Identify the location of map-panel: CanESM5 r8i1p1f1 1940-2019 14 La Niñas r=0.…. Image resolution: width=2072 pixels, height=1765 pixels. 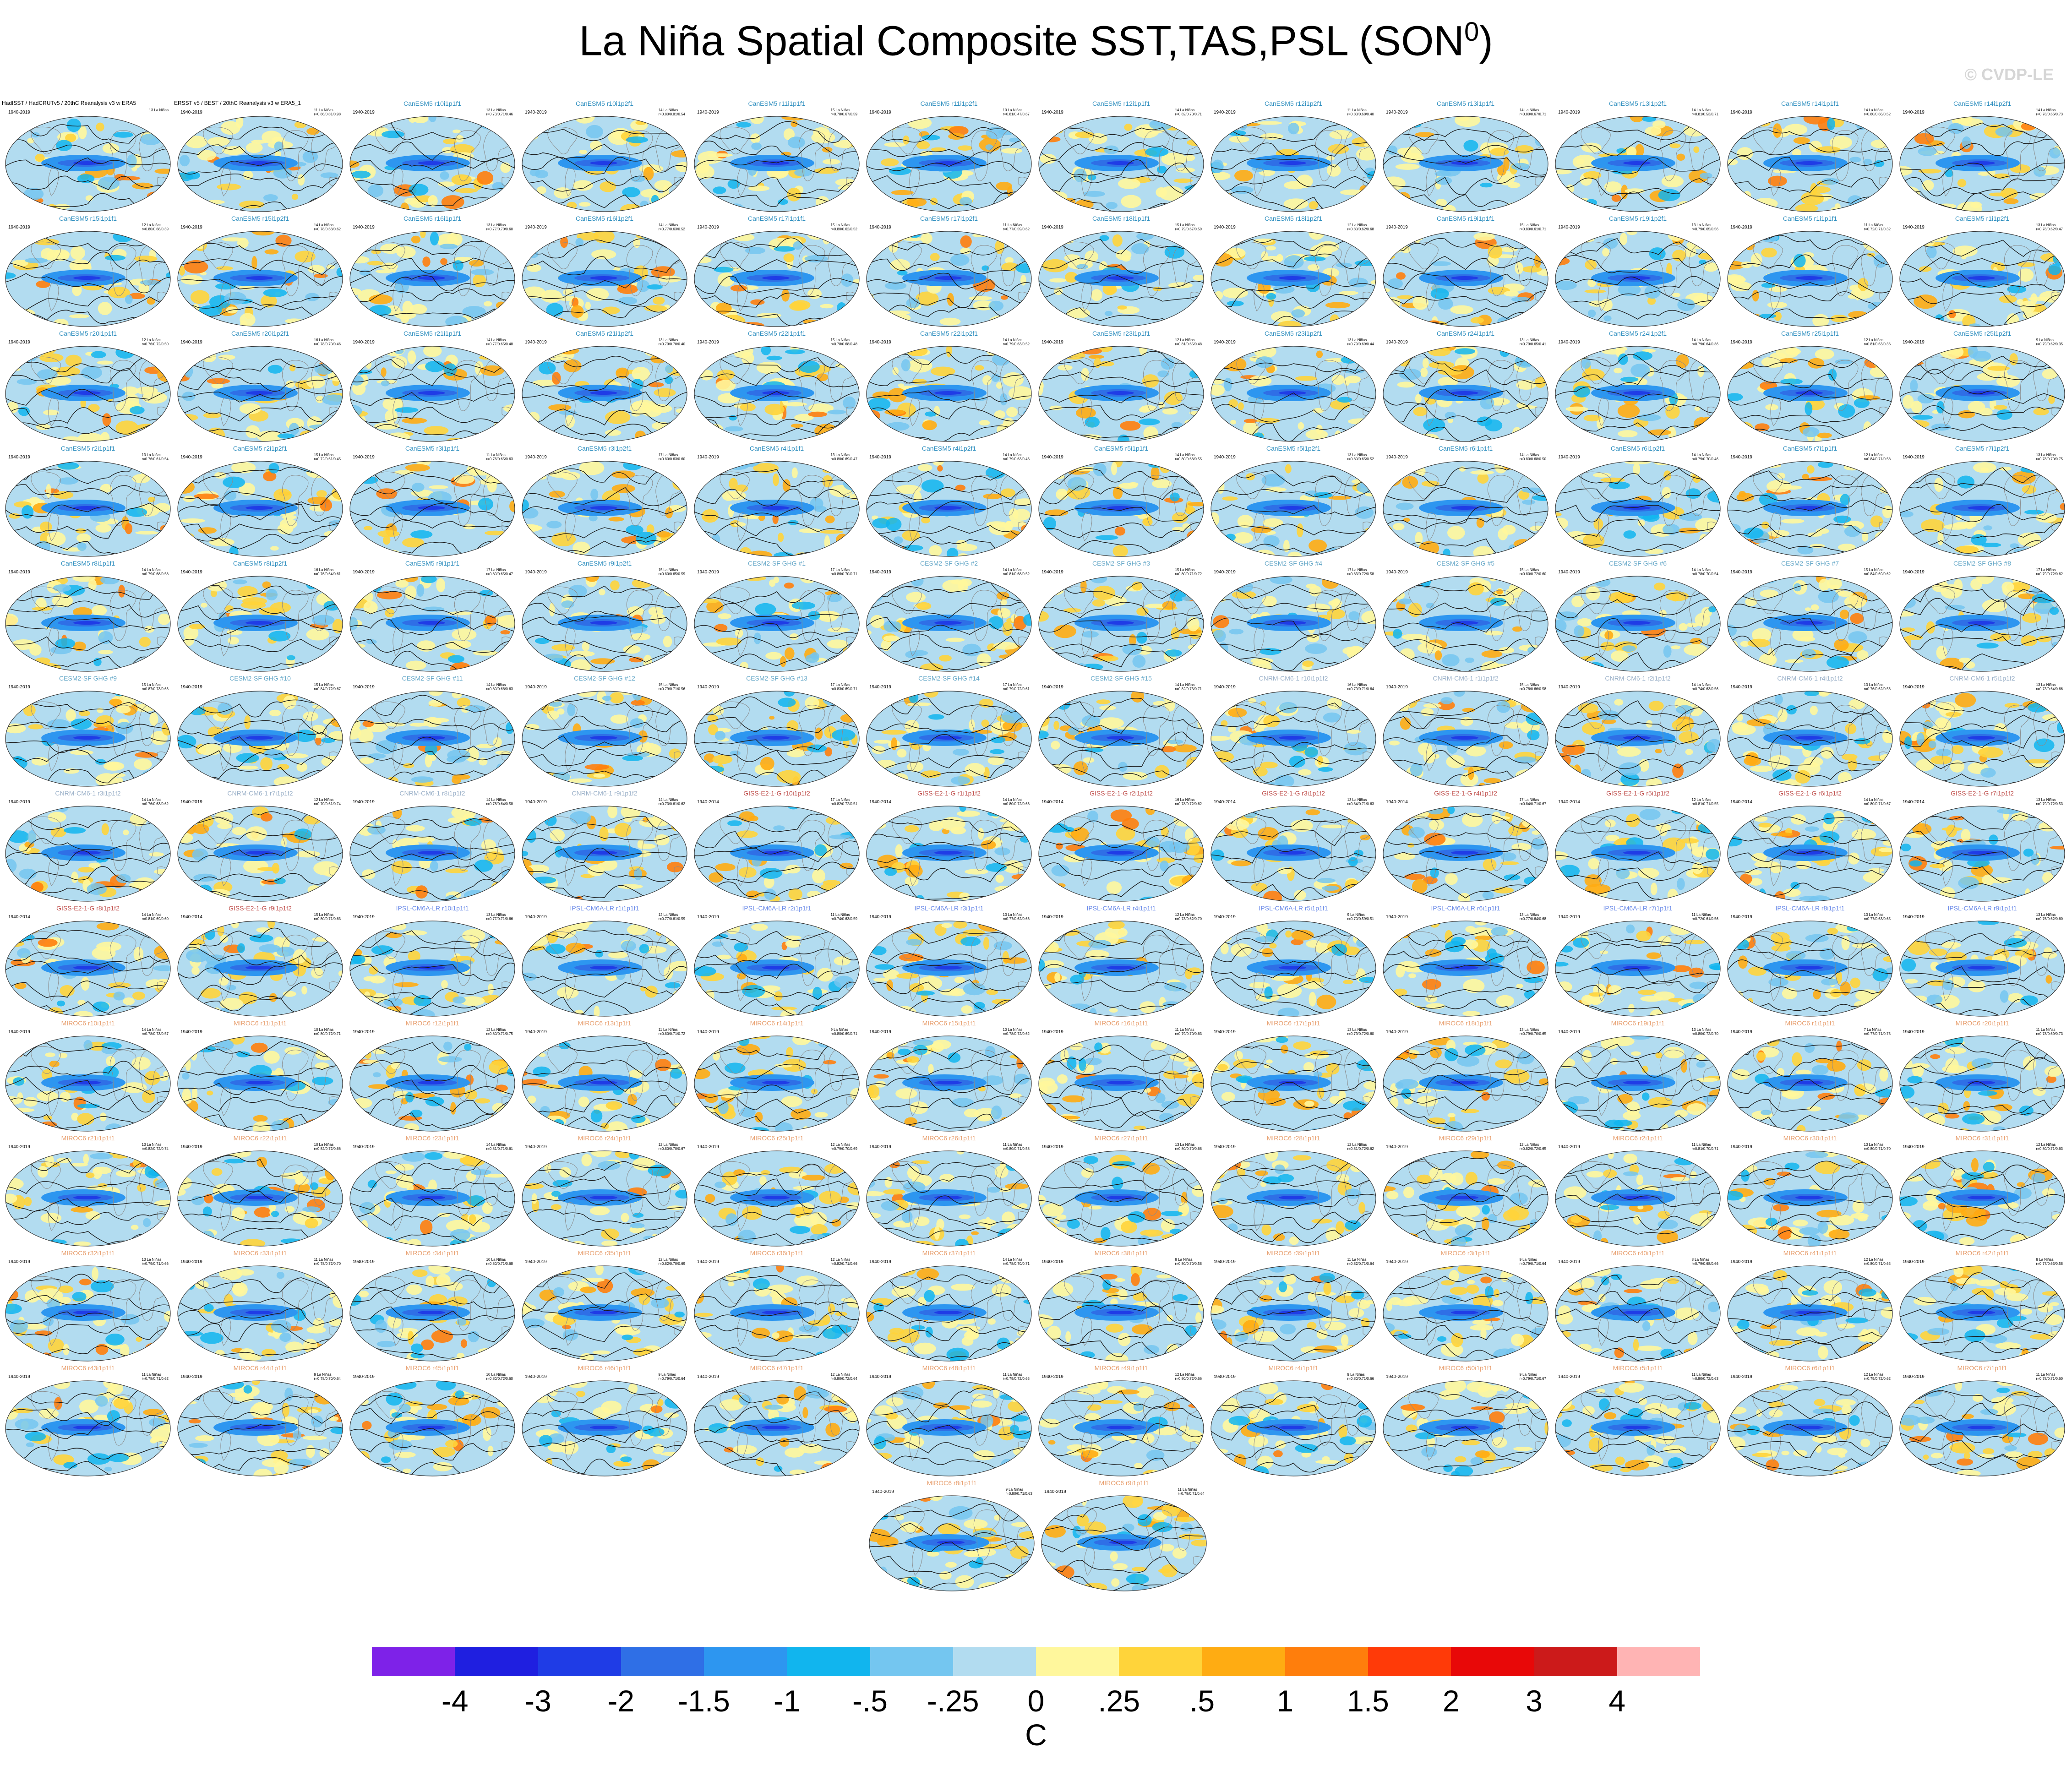
(88, 617).